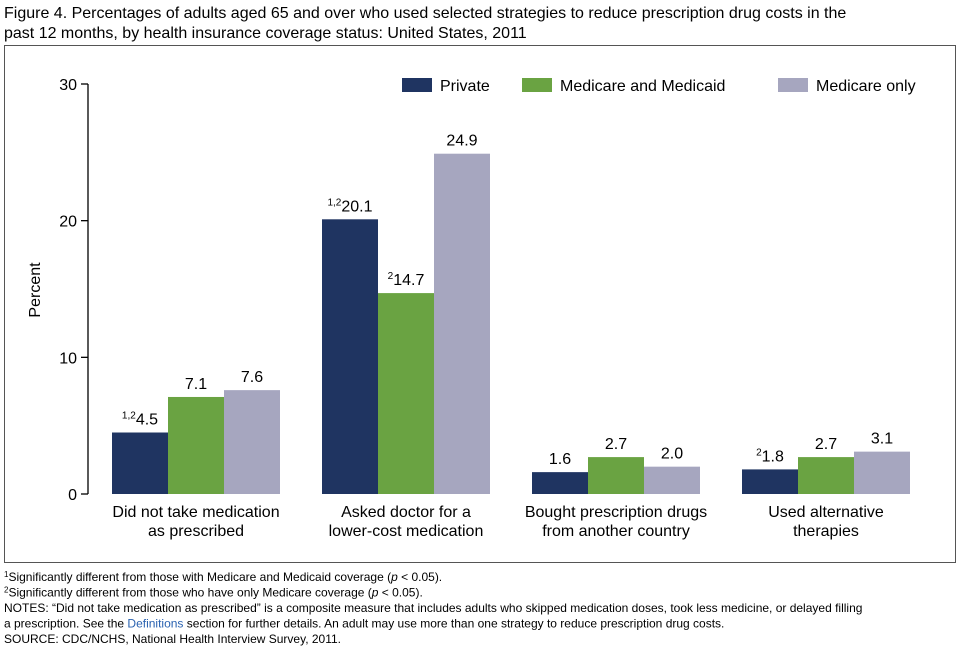 This screenshot has width=960, height=655. What do you see at coordinates (155, 624) in the screenshot?
I see `footnote-link: Definitions` at bounding box center [155, 624].